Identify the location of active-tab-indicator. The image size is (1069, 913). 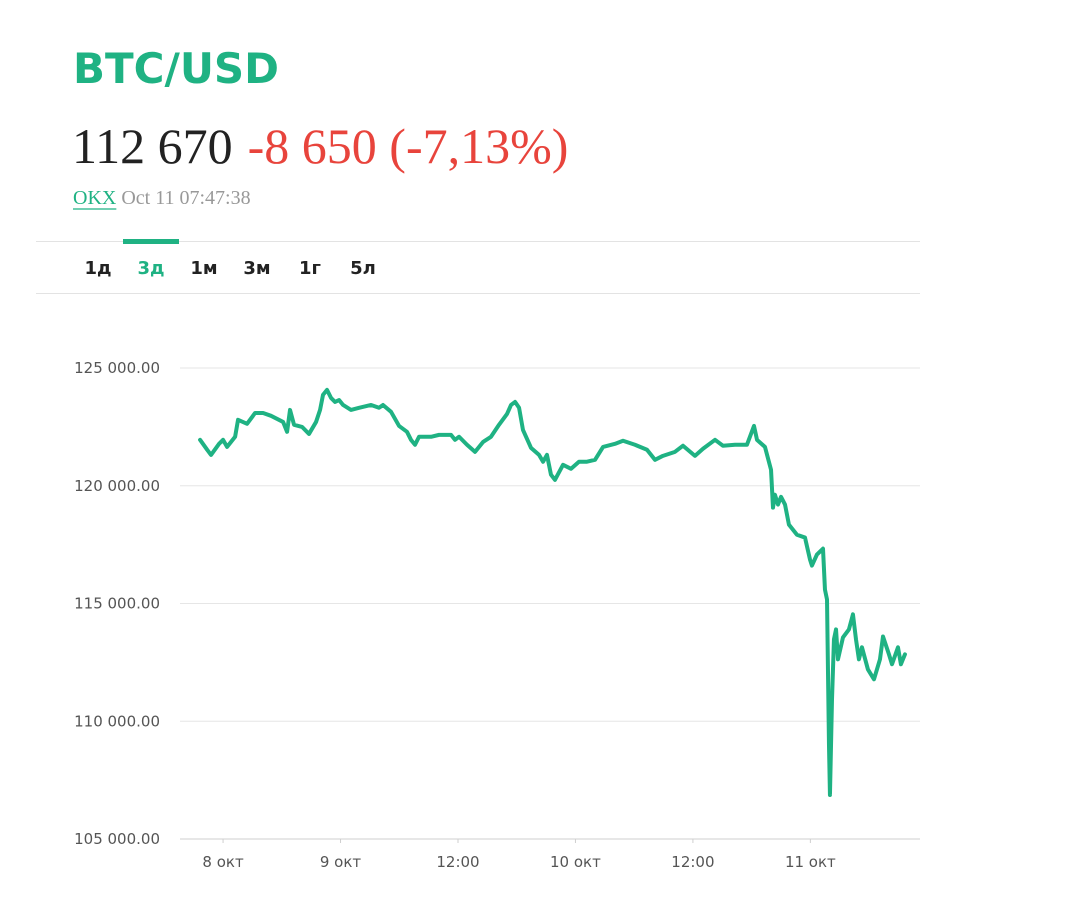
(151, 241).